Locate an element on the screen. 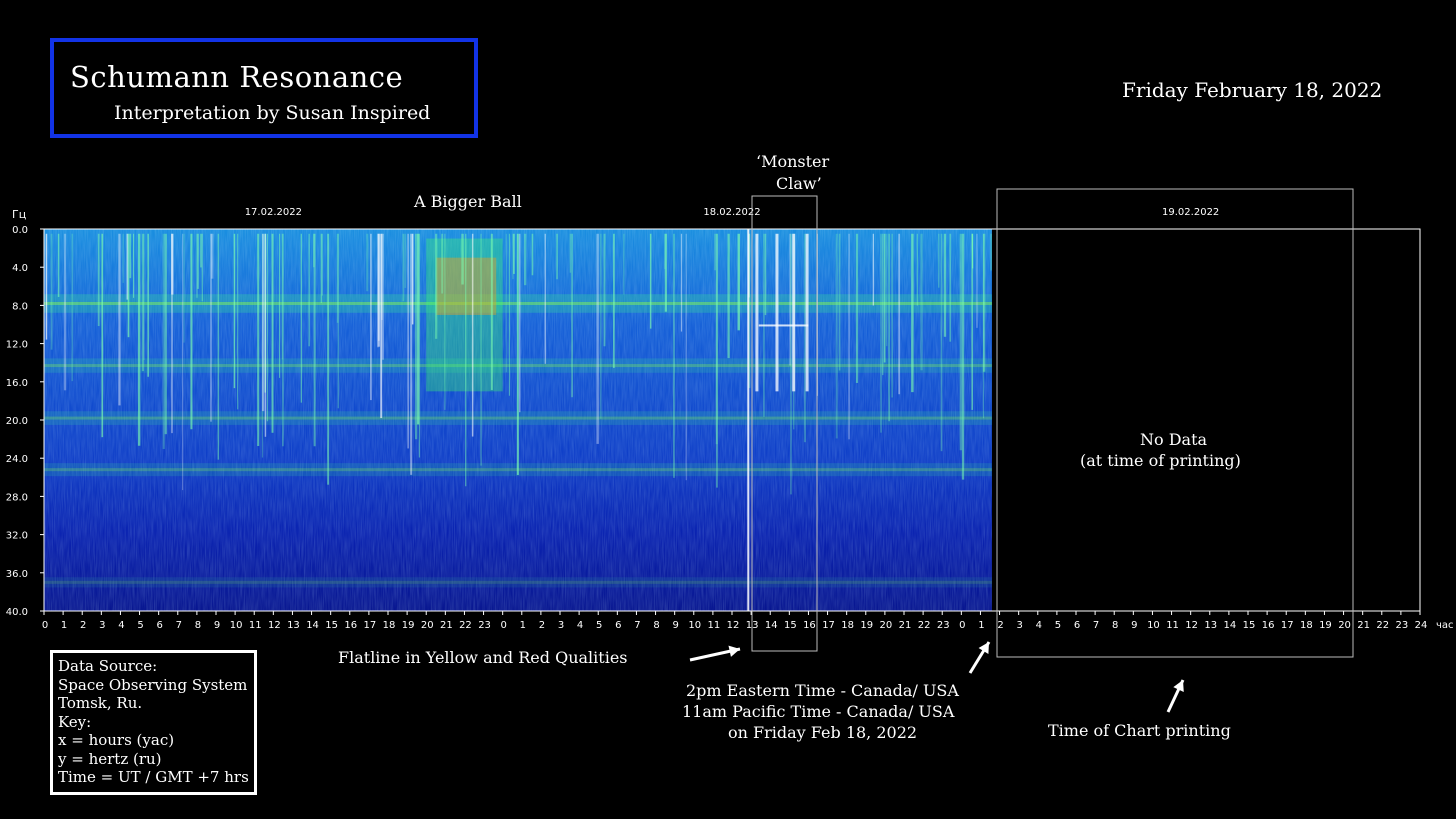 The height and width of the screenshot is (819, 1456). x-tick-label: 17 is located at coordinates (828, 625).